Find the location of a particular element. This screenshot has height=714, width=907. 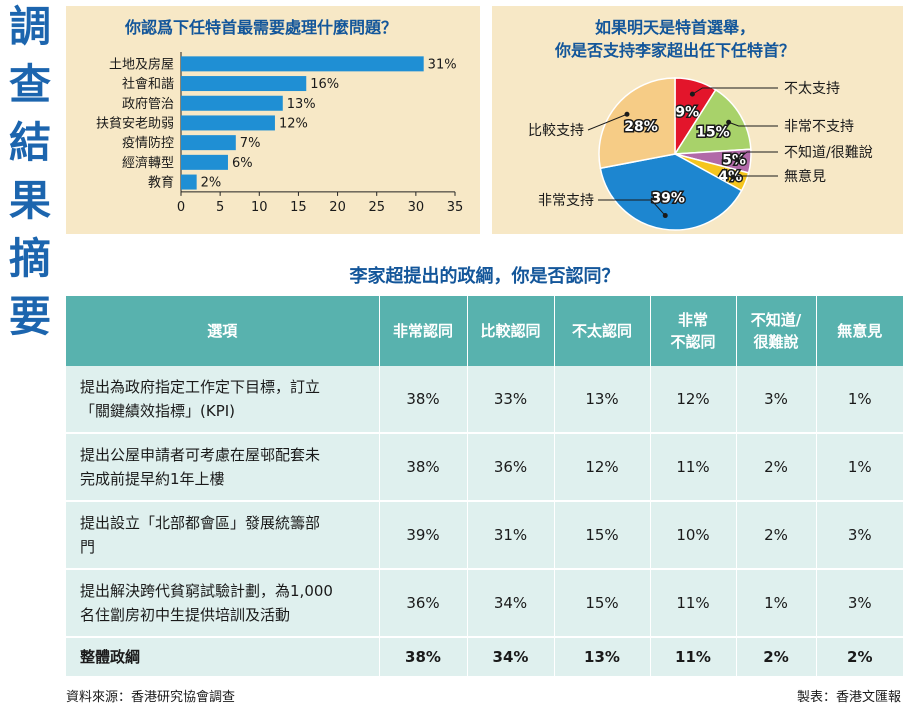

header-somewhat-agree: 比較認同 is located at coordinates (511, 331).